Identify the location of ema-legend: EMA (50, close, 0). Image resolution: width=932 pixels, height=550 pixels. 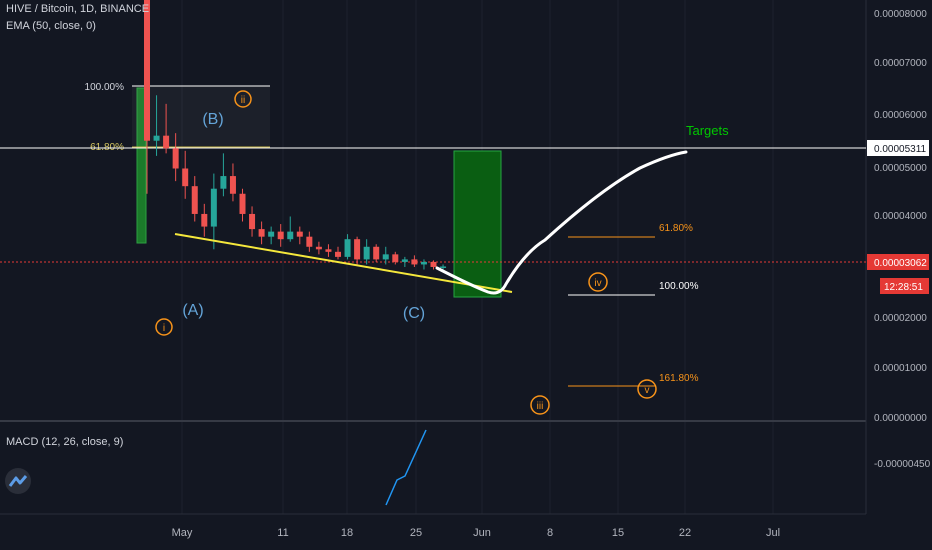
(51, 26).